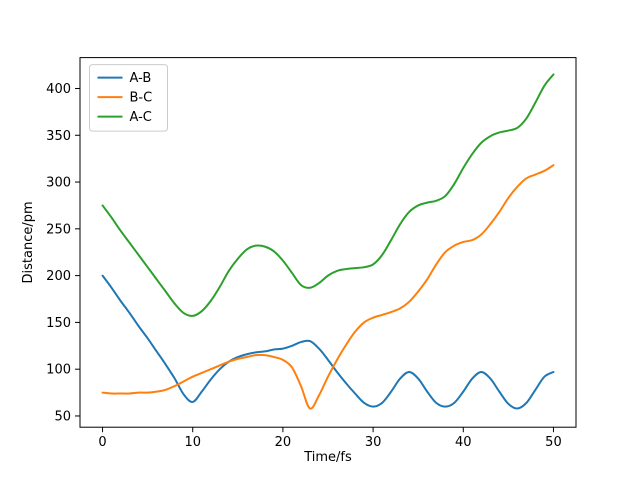  I want to click on legend: A-B B-C A-C, so click(128, 98).